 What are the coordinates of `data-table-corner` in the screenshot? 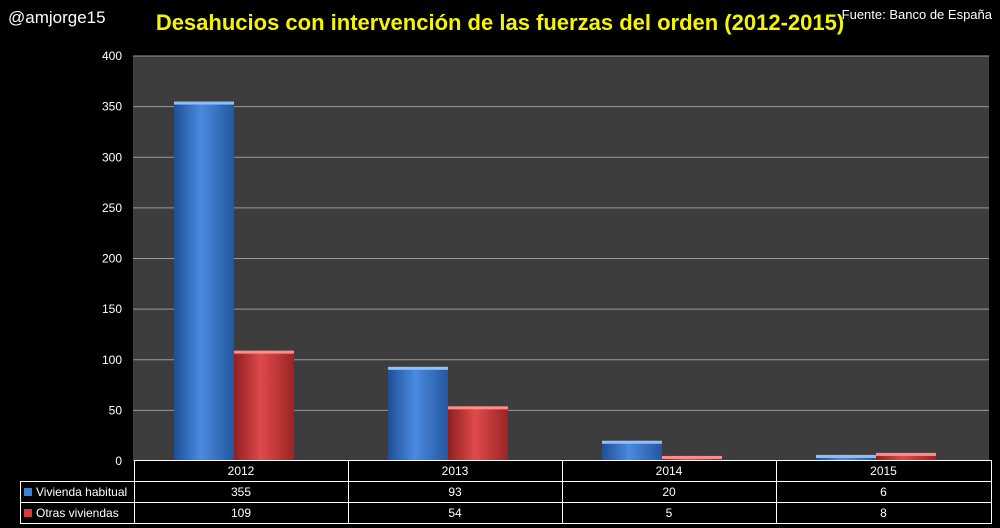 It's located at (78, 471).